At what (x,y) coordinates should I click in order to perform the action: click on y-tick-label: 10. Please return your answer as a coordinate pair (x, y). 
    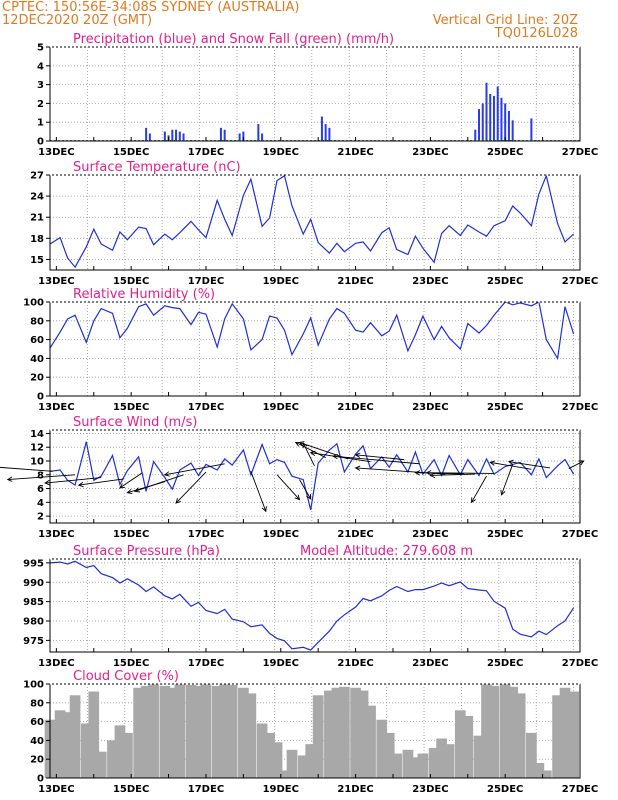
    Looking at the image, I should click on (37, 462).